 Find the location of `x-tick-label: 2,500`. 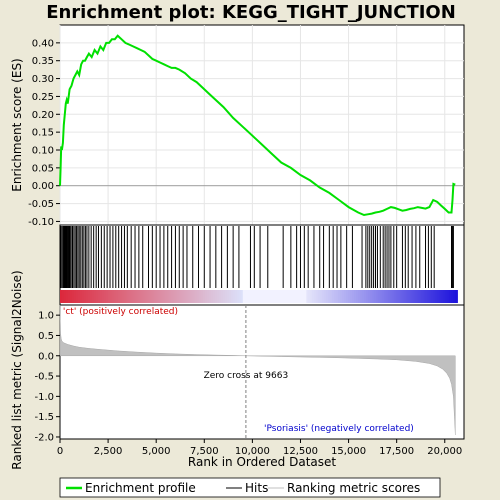

x-tick-label: 2,500 is located at coordinates (108, 451).